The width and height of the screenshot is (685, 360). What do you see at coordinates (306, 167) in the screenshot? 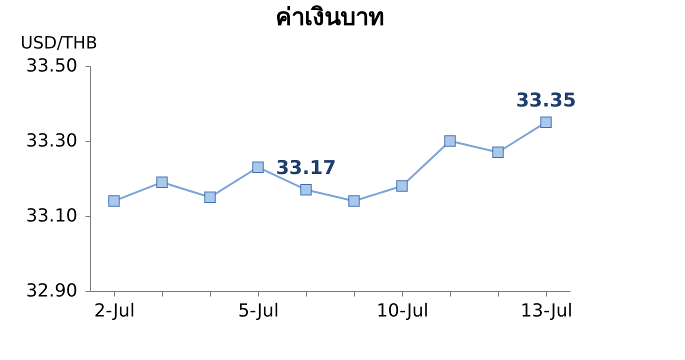
I see `data-label: 33.17` at bounding box center [306, 167].